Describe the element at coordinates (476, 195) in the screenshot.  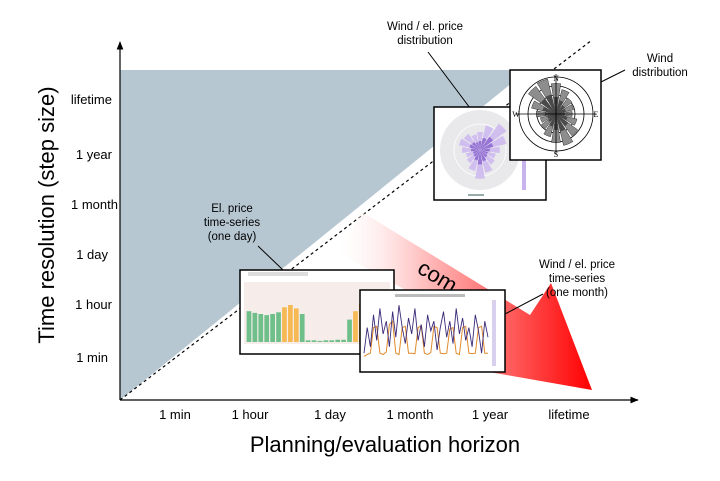
I see `inset-caption-bar` at that location.